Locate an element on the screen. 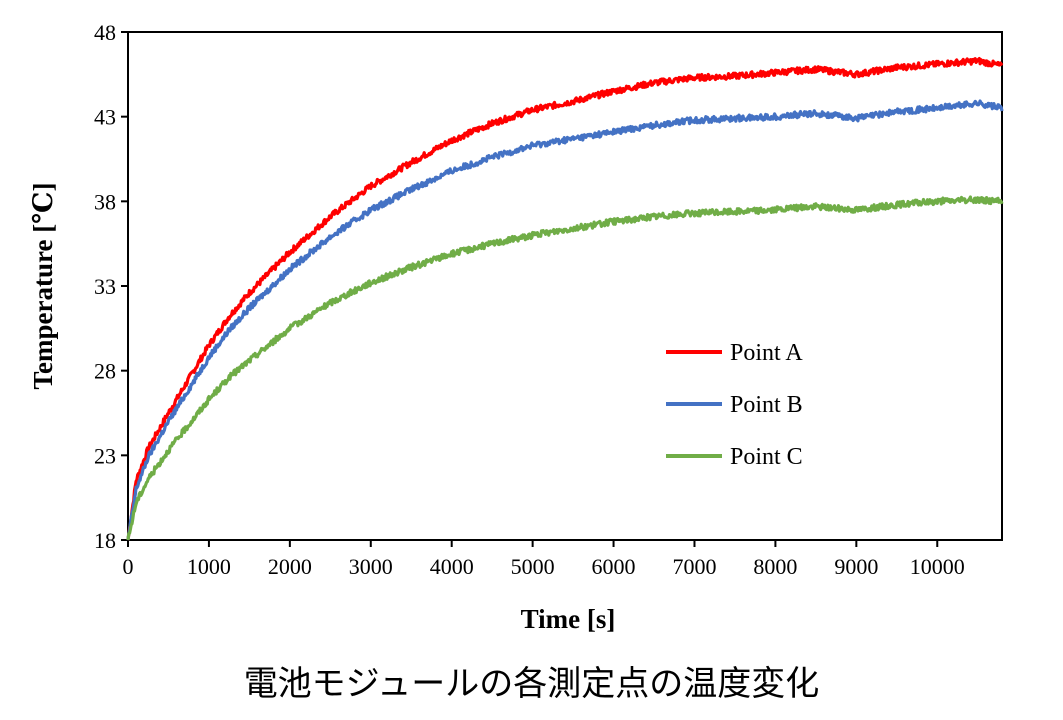 Image resolution: width=1063 pixels, height=720 pixels. figure-caption: 電池モジュールの各測定点の温度変化 is located at coordinates (531, 684).